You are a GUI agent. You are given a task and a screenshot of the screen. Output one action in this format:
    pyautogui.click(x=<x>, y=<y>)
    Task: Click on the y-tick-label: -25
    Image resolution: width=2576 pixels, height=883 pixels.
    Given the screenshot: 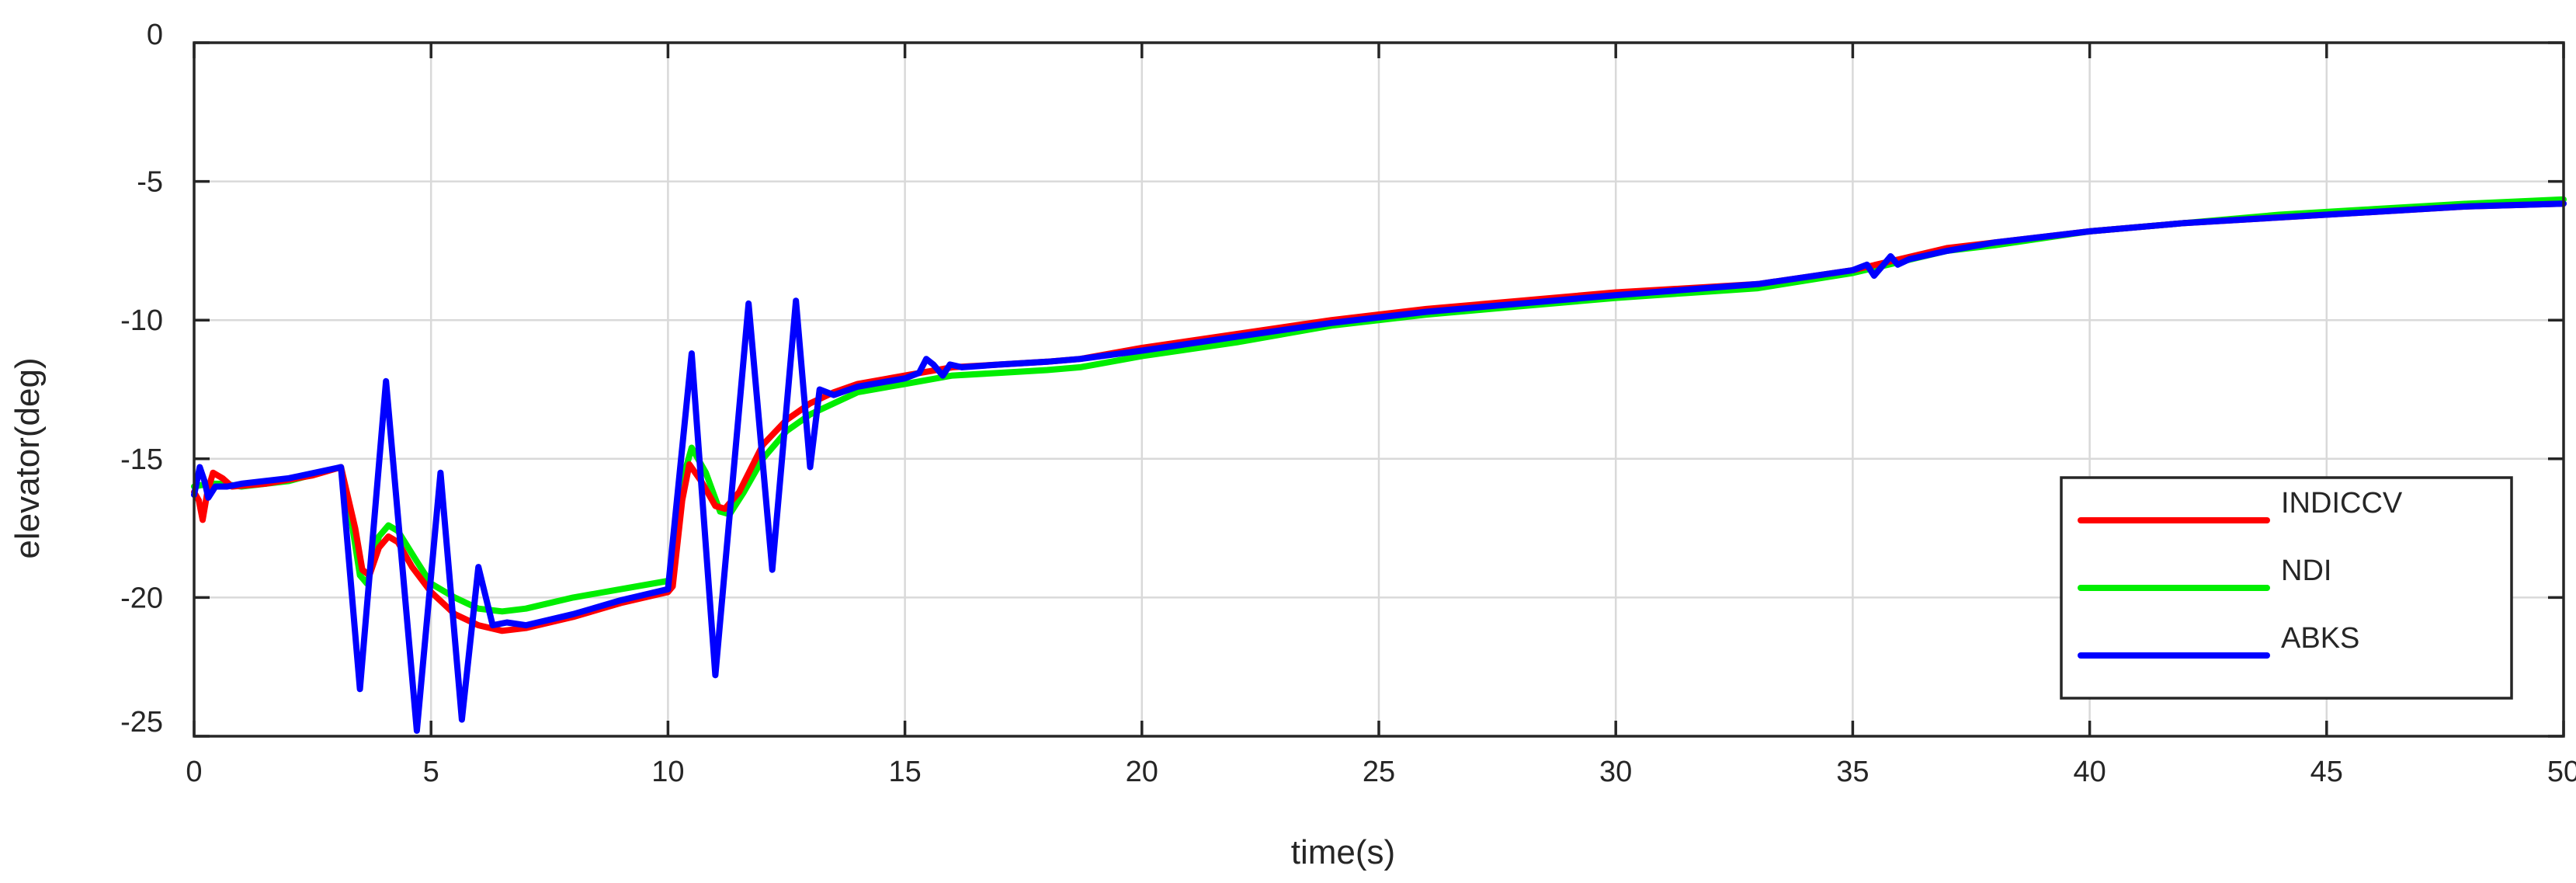 What is the action you would take?
    pyautogui.click(x=141, y=722)
    